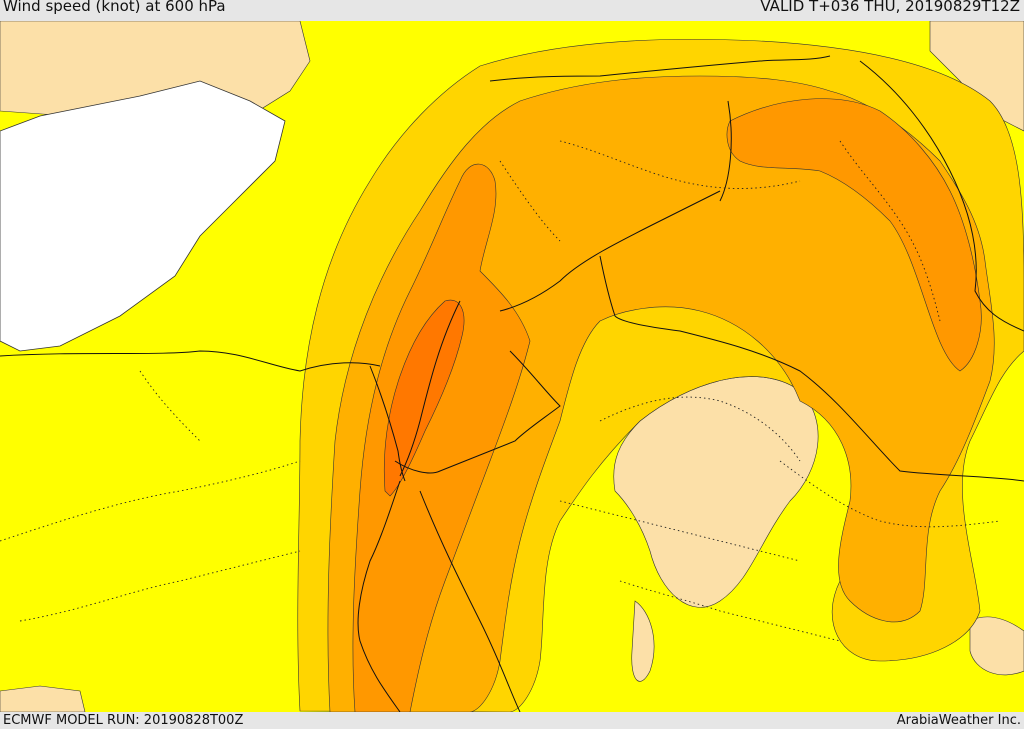  Describe the element at coordinates (958, 720) in the screenshot. I see `credit-label: ArabiaWeather Inc.` at that location.